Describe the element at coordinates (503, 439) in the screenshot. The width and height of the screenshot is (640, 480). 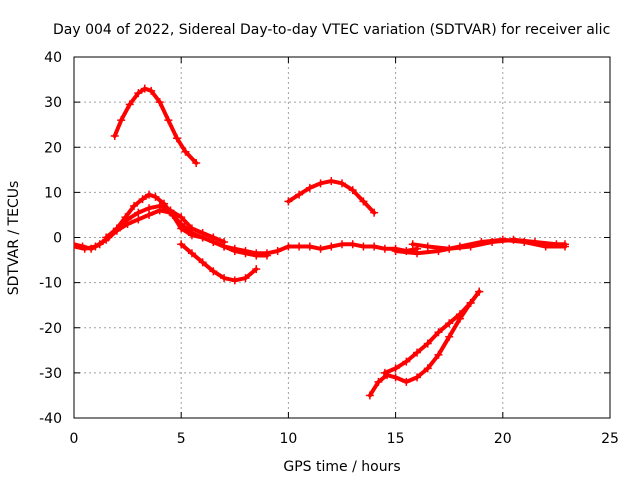
I see `x-tick-label: 20` at that location.